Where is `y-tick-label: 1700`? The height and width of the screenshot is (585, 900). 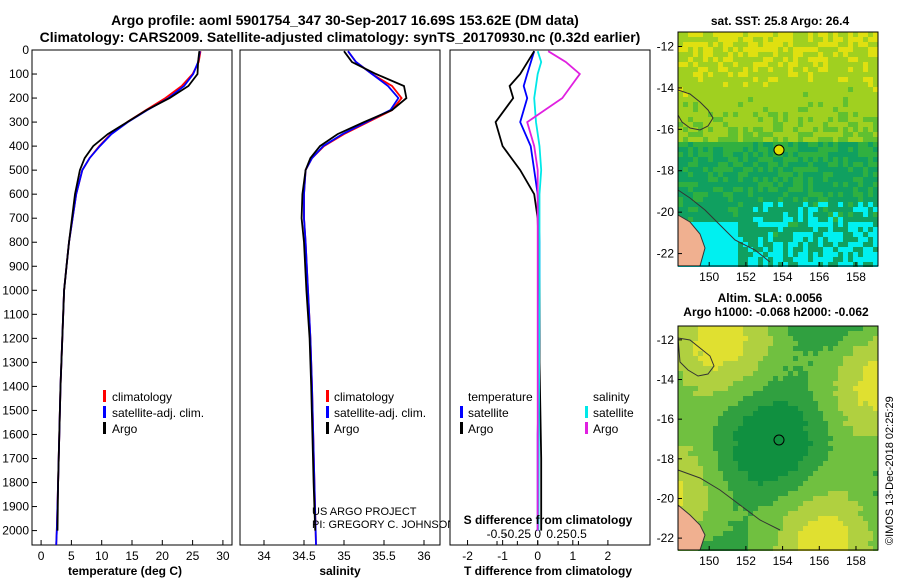
y-tick-label: 1700 is located at coordinates (15, 458).